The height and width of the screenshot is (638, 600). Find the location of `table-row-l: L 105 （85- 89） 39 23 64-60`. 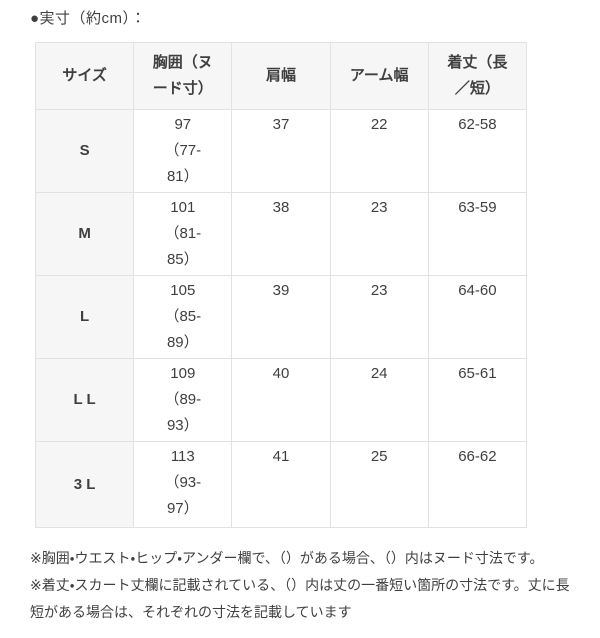

table-row-l: L 105 （85- 89） 39 23 64-60 is located at coordinates (281, 317).